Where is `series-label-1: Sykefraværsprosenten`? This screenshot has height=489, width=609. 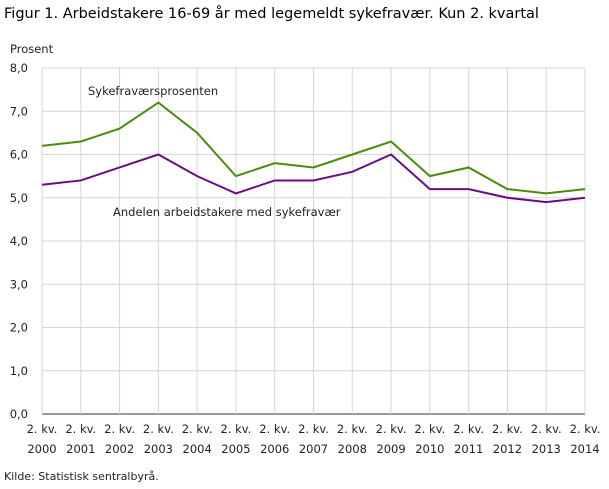 series-label-1: Sykefraværsprosenten is located at coordinates (153, 91).